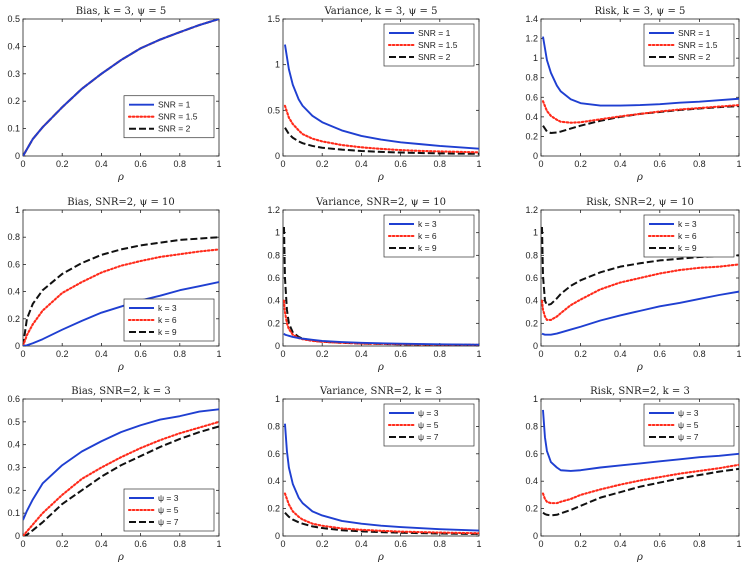  What do you see at coordinates (640, 391) in the screenshot?
I see `chart-title: Risk, SNR=2, k = 3` at bounding box center [640, 391].